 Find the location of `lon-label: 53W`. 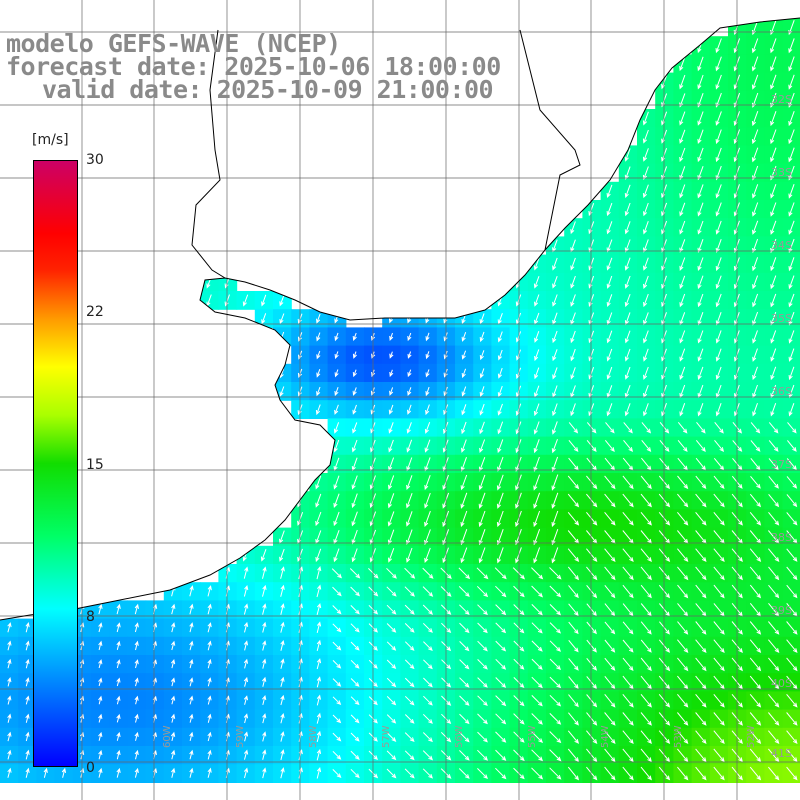

lon-label: 53W is located at coordinates (678, 736).